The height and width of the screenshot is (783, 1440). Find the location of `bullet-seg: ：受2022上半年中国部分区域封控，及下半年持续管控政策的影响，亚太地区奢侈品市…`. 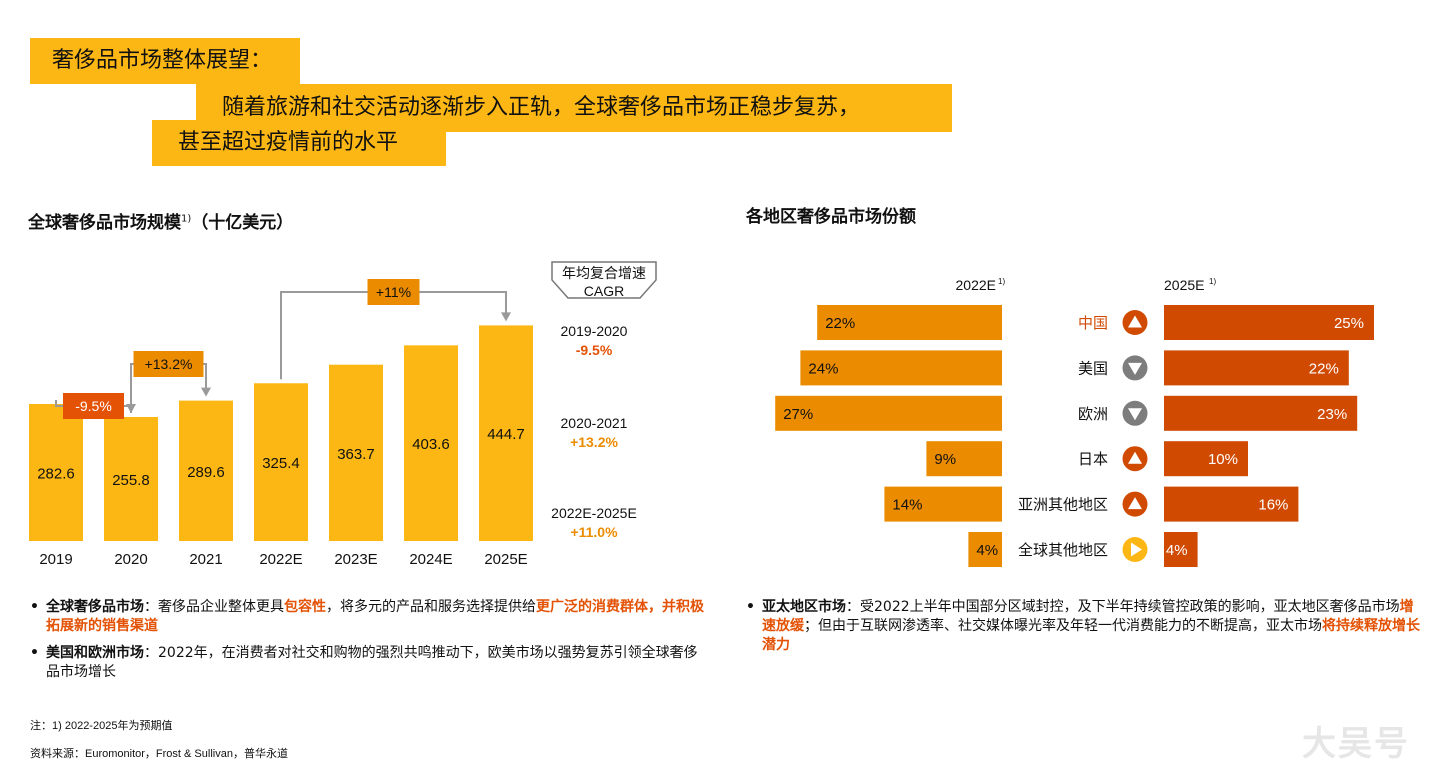

bullet-seg: ：受2022上半年中国部分区域封控，及下半年持续管控政策的影响，亚太地区奢侈品市… is located at coordinates (1123, 607).